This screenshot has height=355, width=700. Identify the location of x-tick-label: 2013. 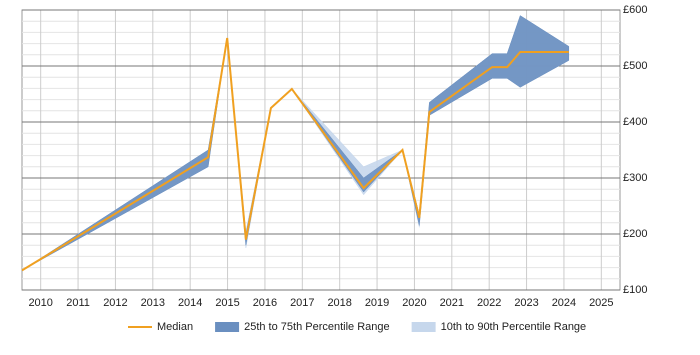
(153, 303).